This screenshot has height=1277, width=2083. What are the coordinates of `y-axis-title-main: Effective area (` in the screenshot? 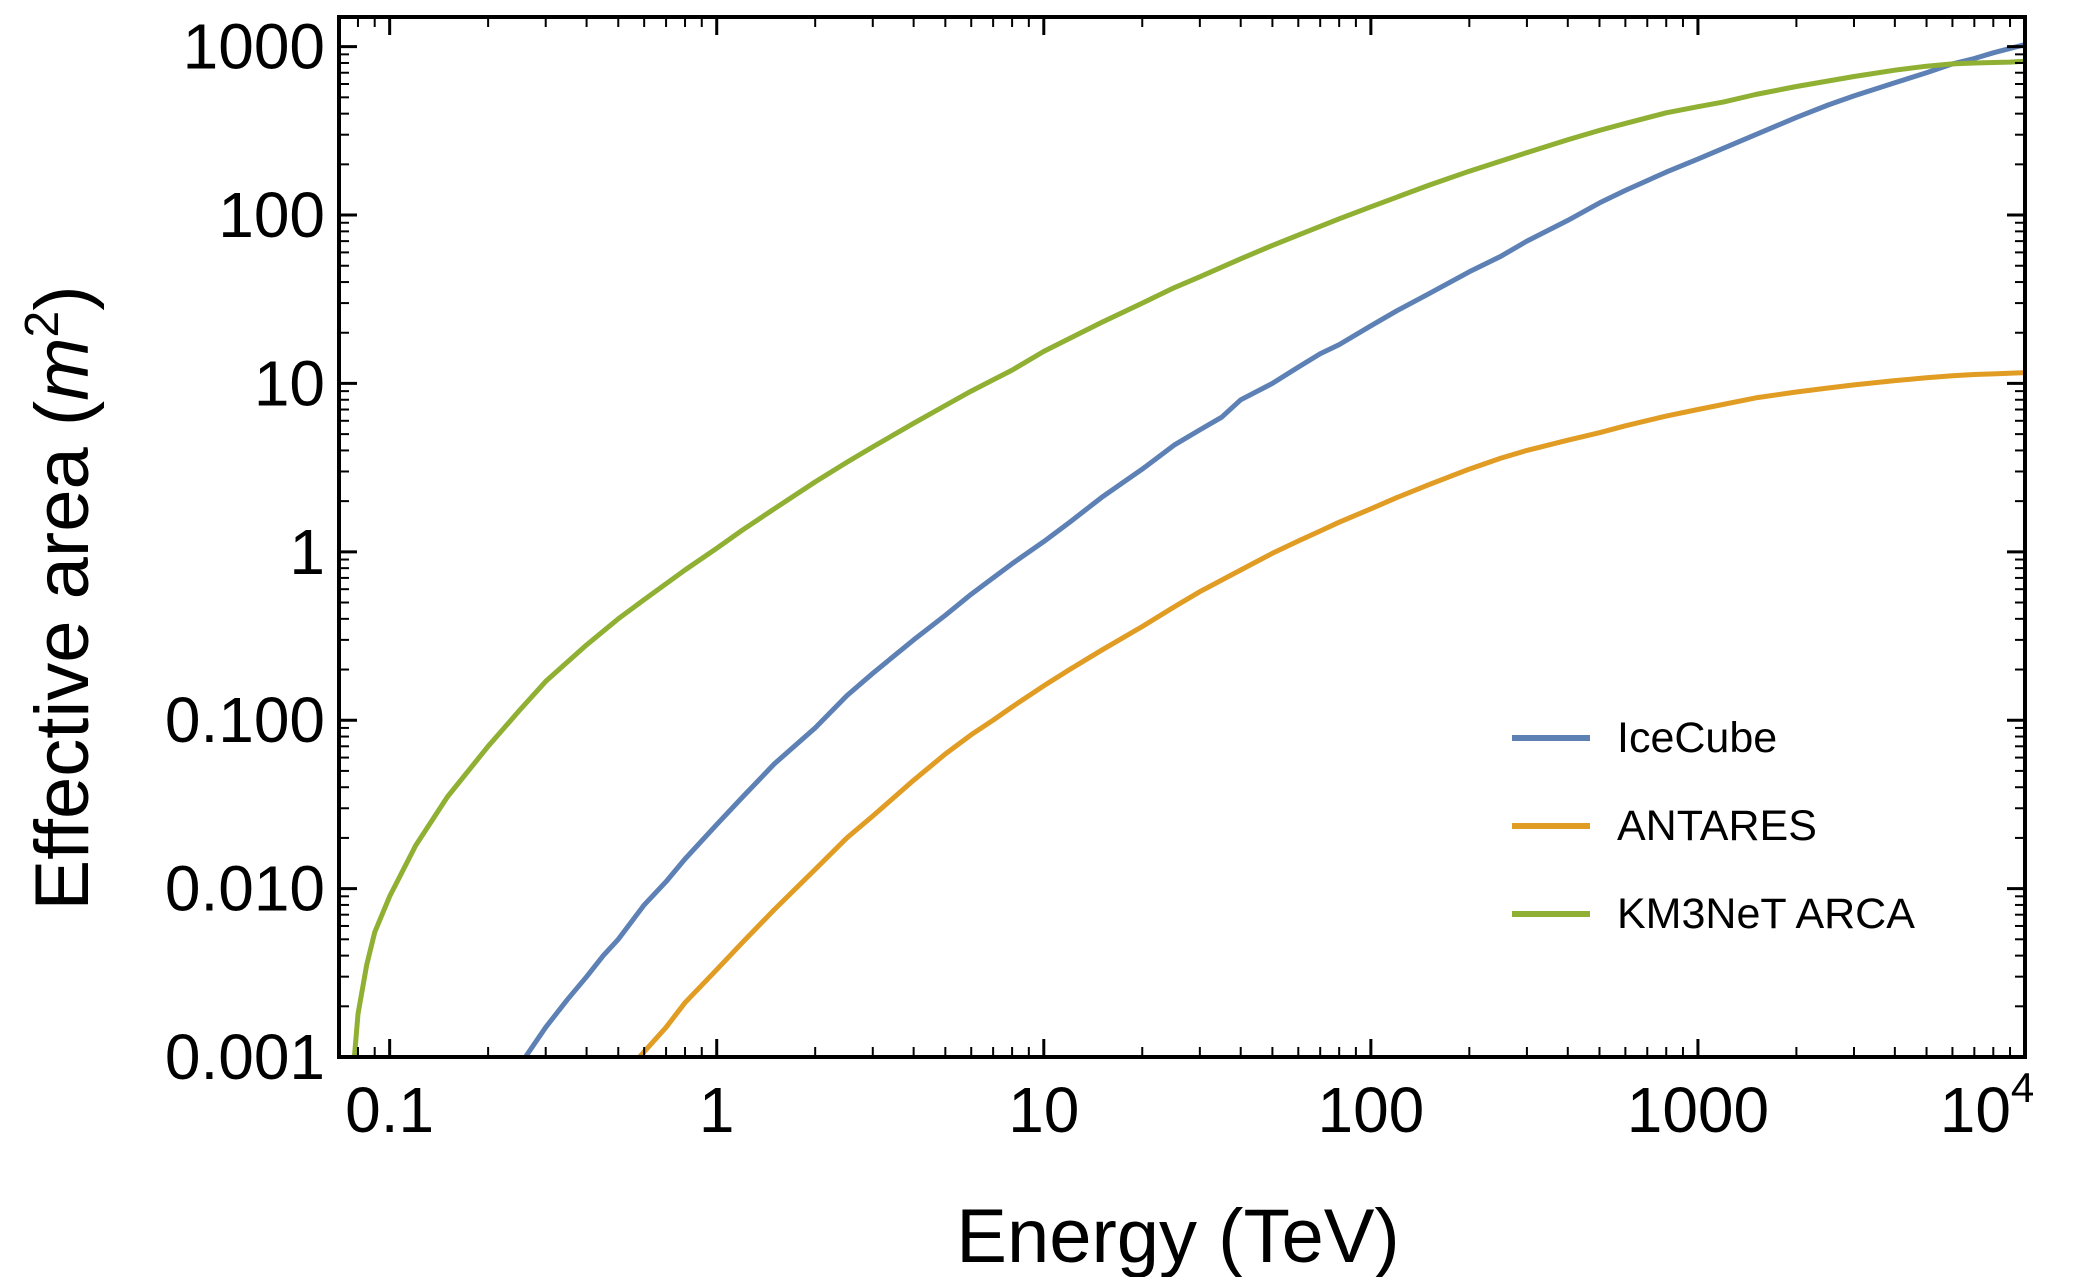 It's located at (62, 656).